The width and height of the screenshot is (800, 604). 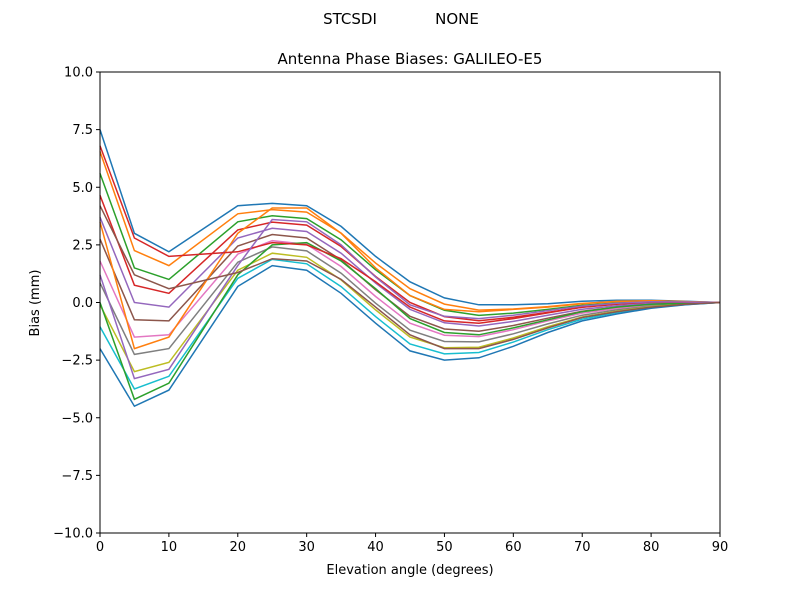 What do you see at coordinates (35, 303) in the screenshot?
I see `y-axis-label: Bias (mm)` at bounding box center [35, 303].